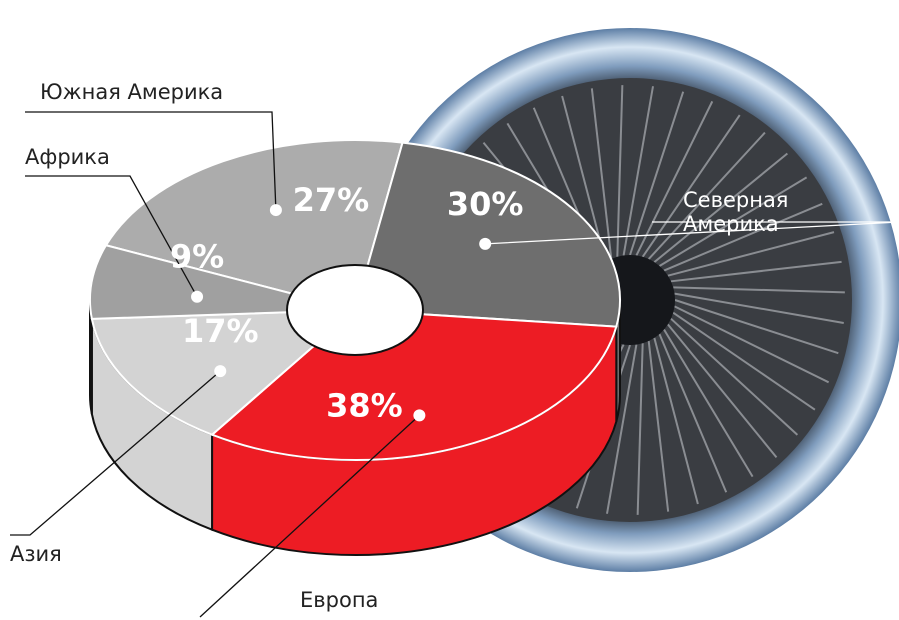 Image resolution: width=899 pixels, height=620 pixels. I want to click on value-label: 30%, so click(485, 204).